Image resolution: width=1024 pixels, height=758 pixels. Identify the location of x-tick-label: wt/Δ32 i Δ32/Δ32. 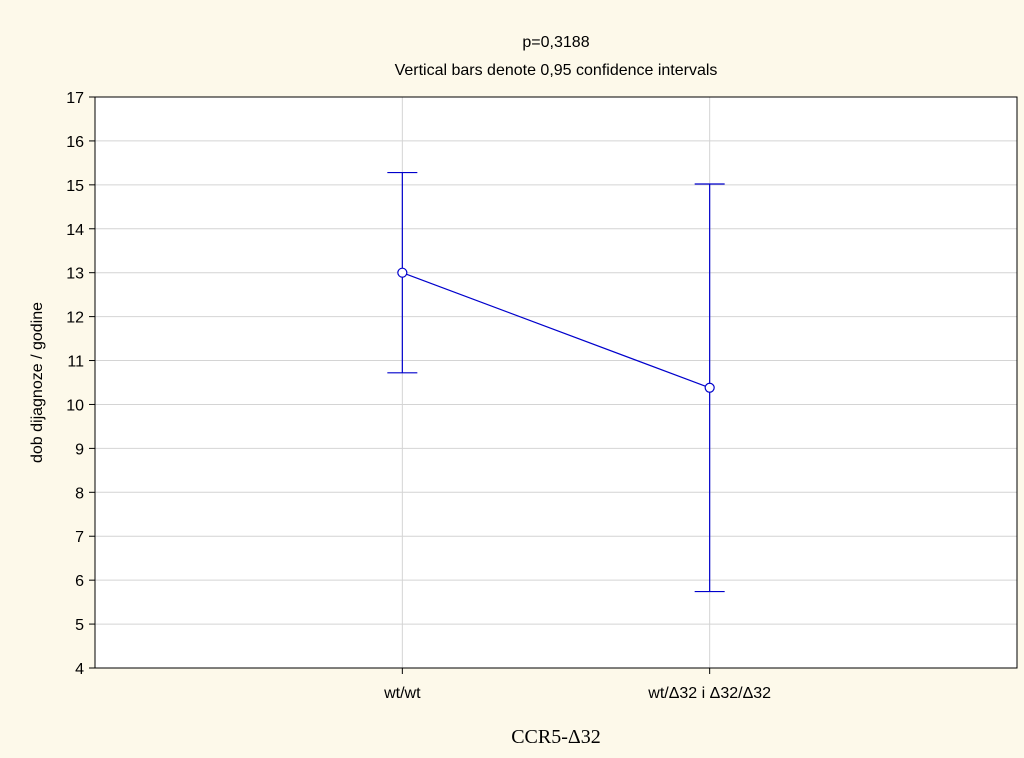
(709, 693).